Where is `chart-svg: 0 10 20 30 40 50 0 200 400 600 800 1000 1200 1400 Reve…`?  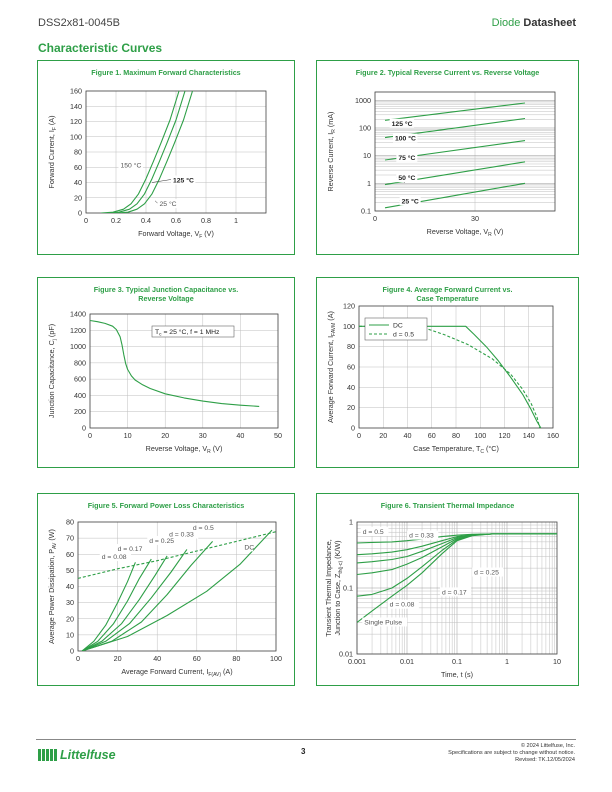 chart-svg: 0 10 20 30 40 50 0 200 400 600 800 1000 1200 1400 Reve… is located at coordinates (164, 383).